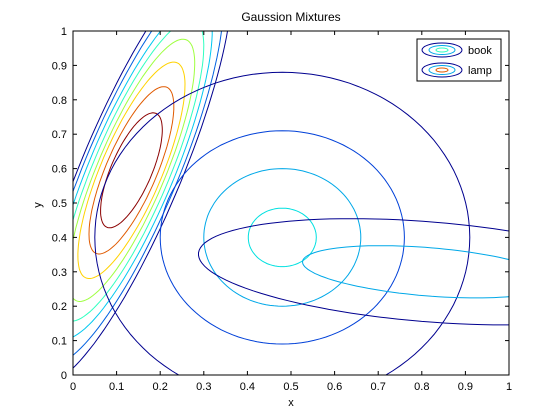 The height and width of the screenshot is (420, 560). Describe the element at coordinates (291, 403) in the screenshot. I see `x-axis-label: x` at that location.